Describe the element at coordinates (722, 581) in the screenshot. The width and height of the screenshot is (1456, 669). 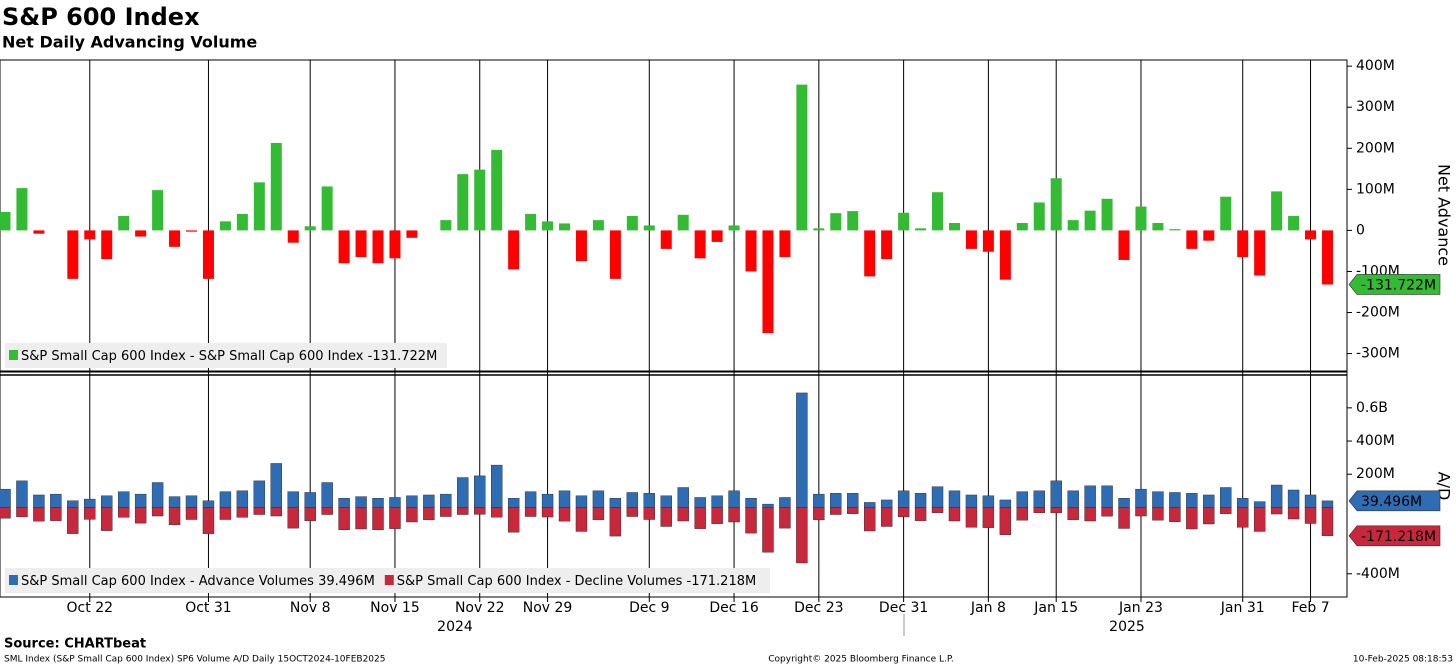
I see `legend-value: -171.218M` at that location.